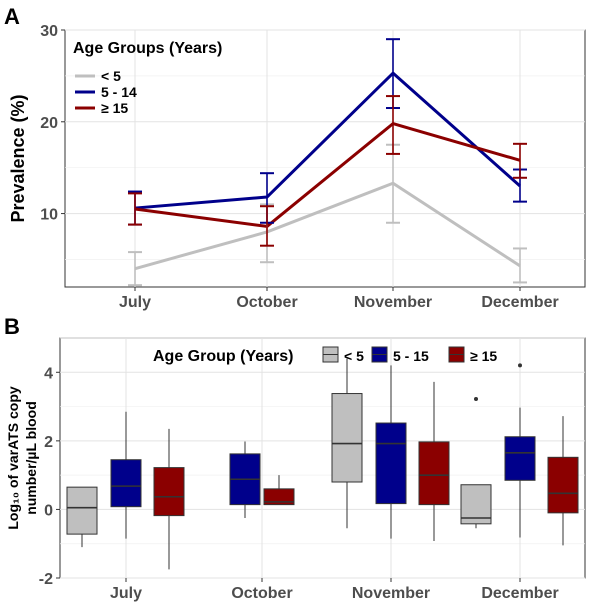 The width and height of the screenshot is (597, 602). Describe the element at coordinates (347, 438) in the screenshot. I see `box-5-november` at that location.